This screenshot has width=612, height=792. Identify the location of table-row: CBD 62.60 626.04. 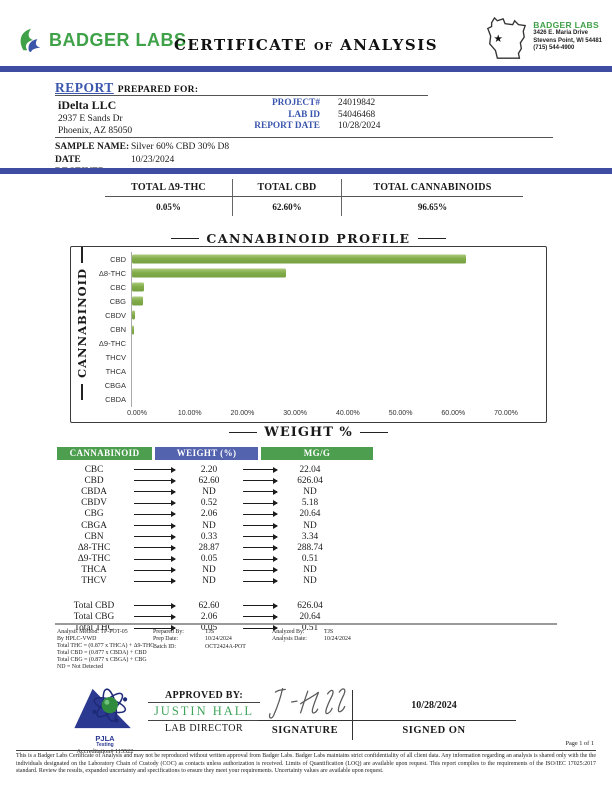
(215, 480).